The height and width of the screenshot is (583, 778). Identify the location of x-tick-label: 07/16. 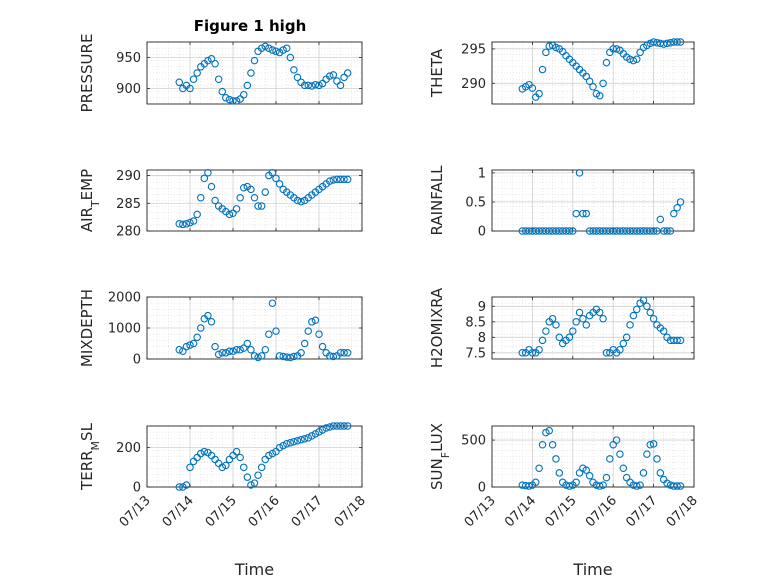
(264, 511).